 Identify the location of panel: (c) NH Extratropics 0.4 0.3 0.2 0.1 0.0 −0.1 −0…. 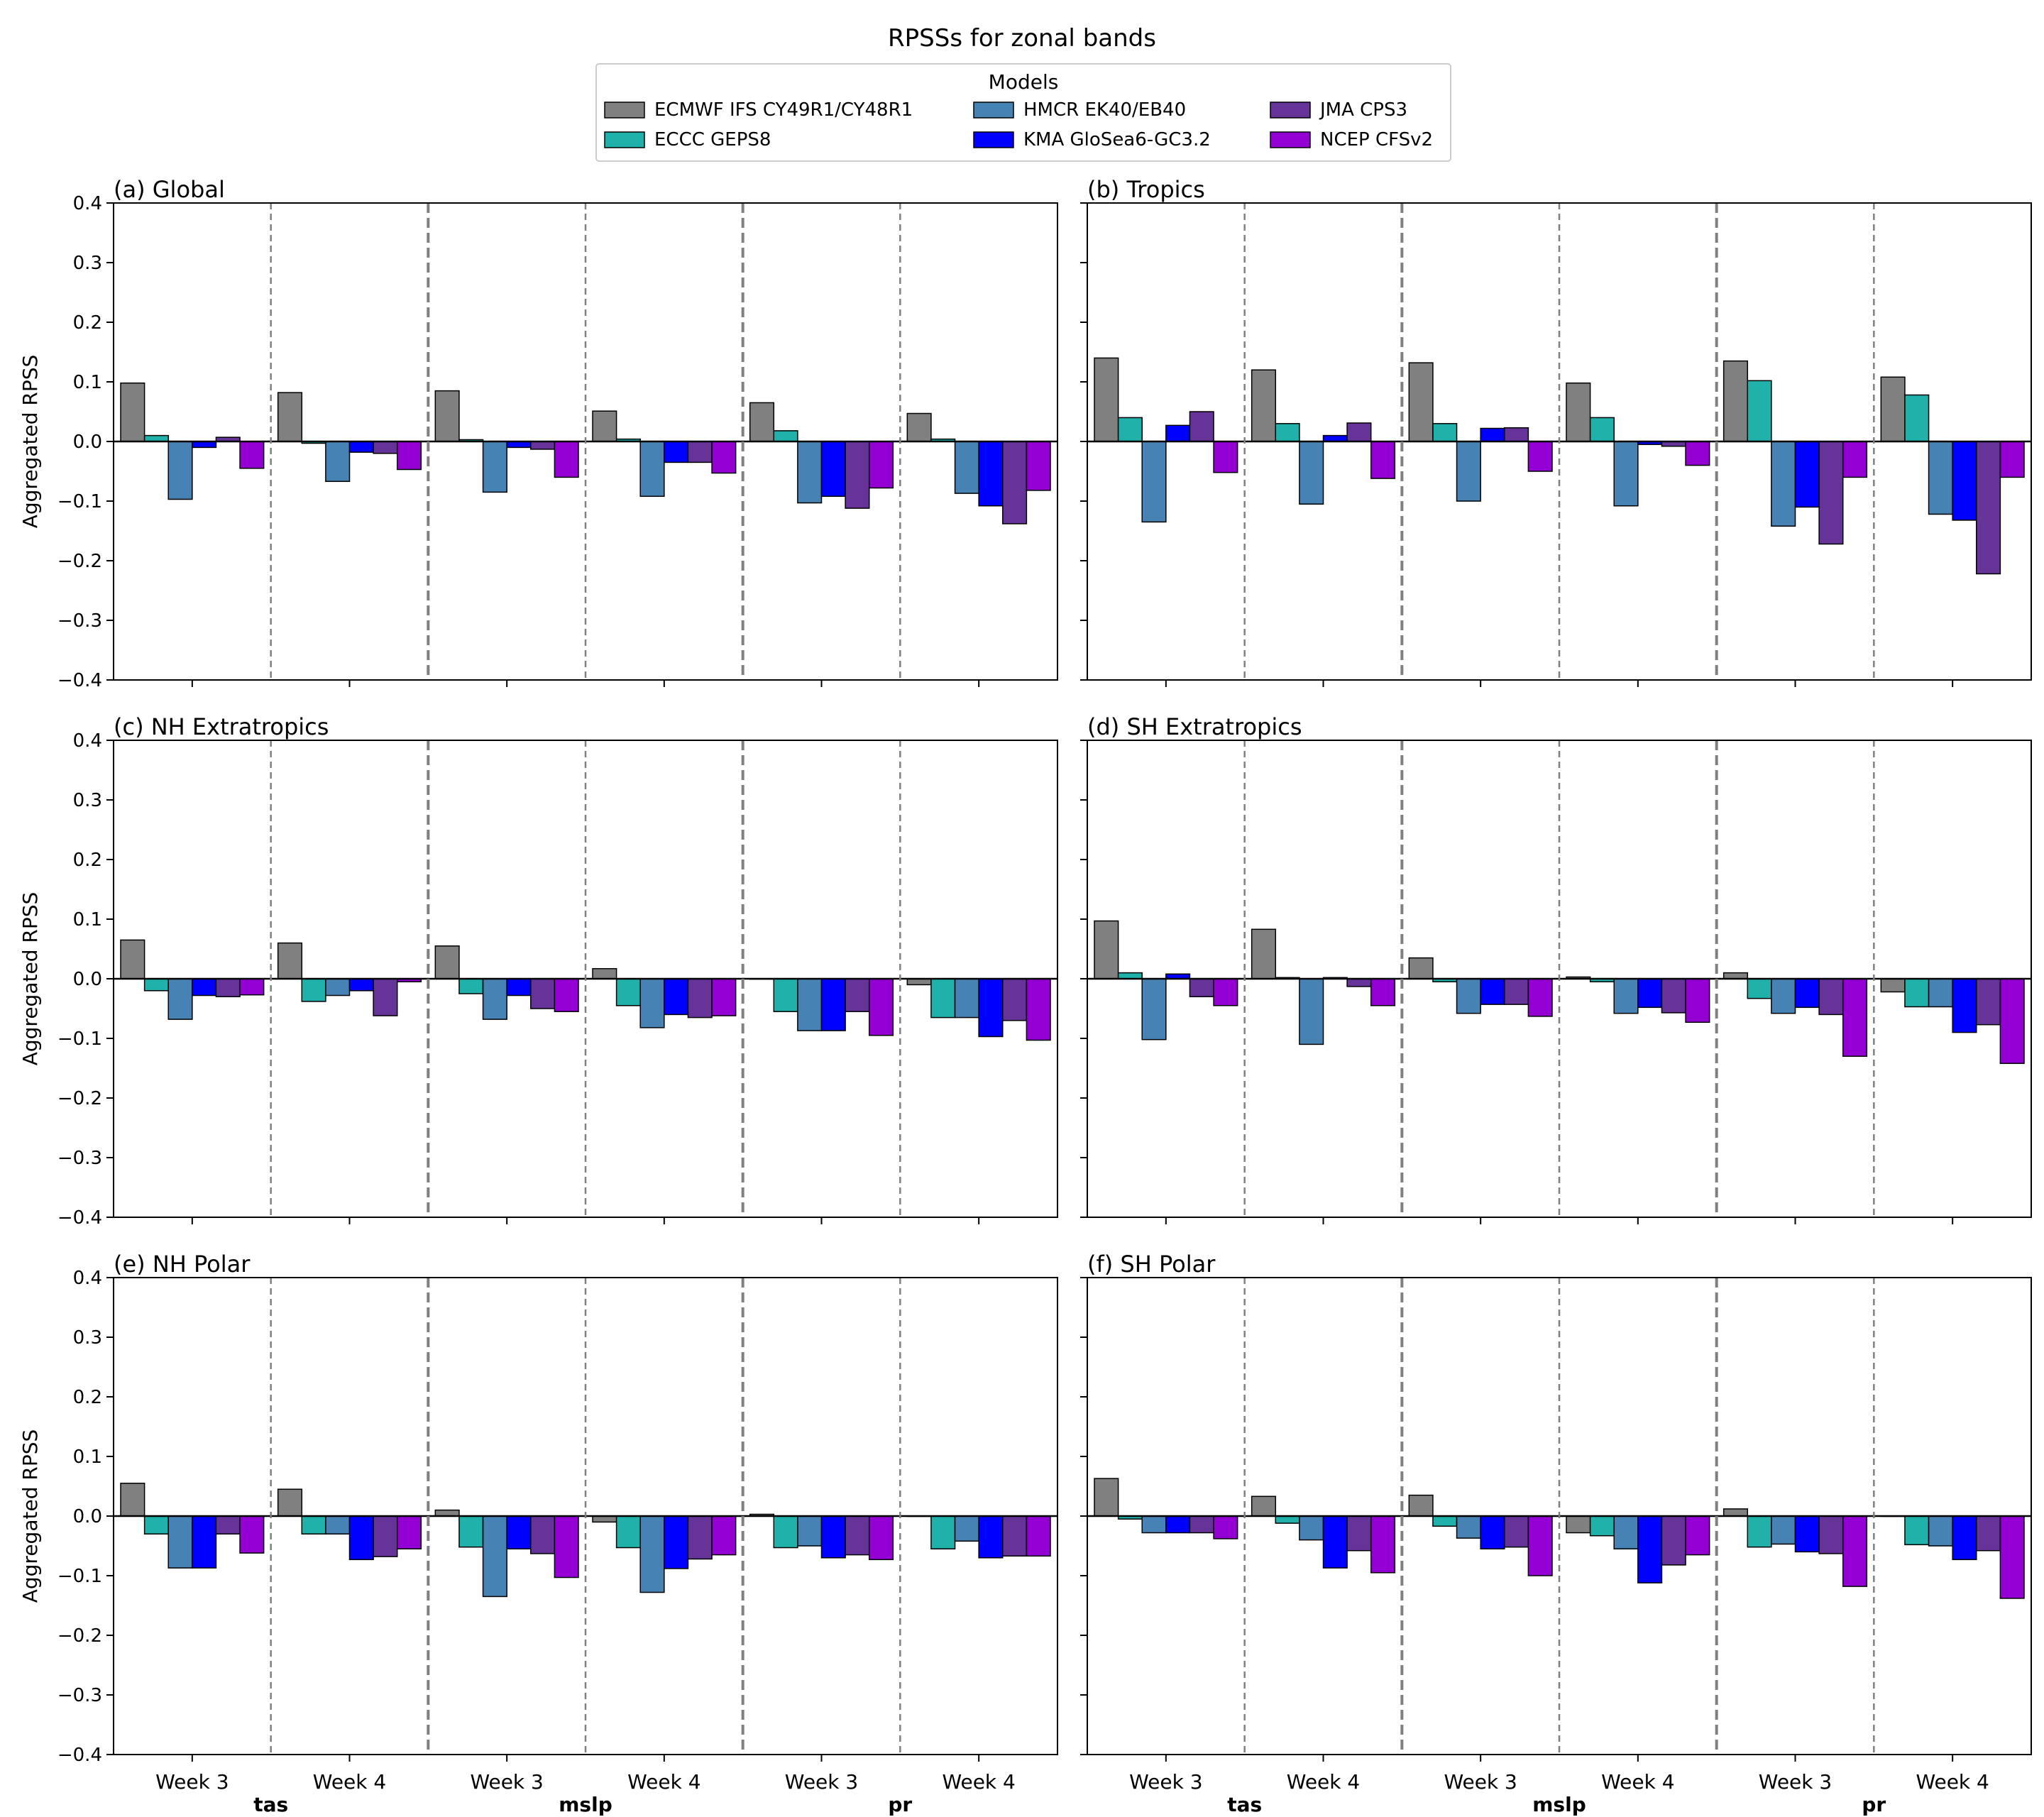
(538, 971).